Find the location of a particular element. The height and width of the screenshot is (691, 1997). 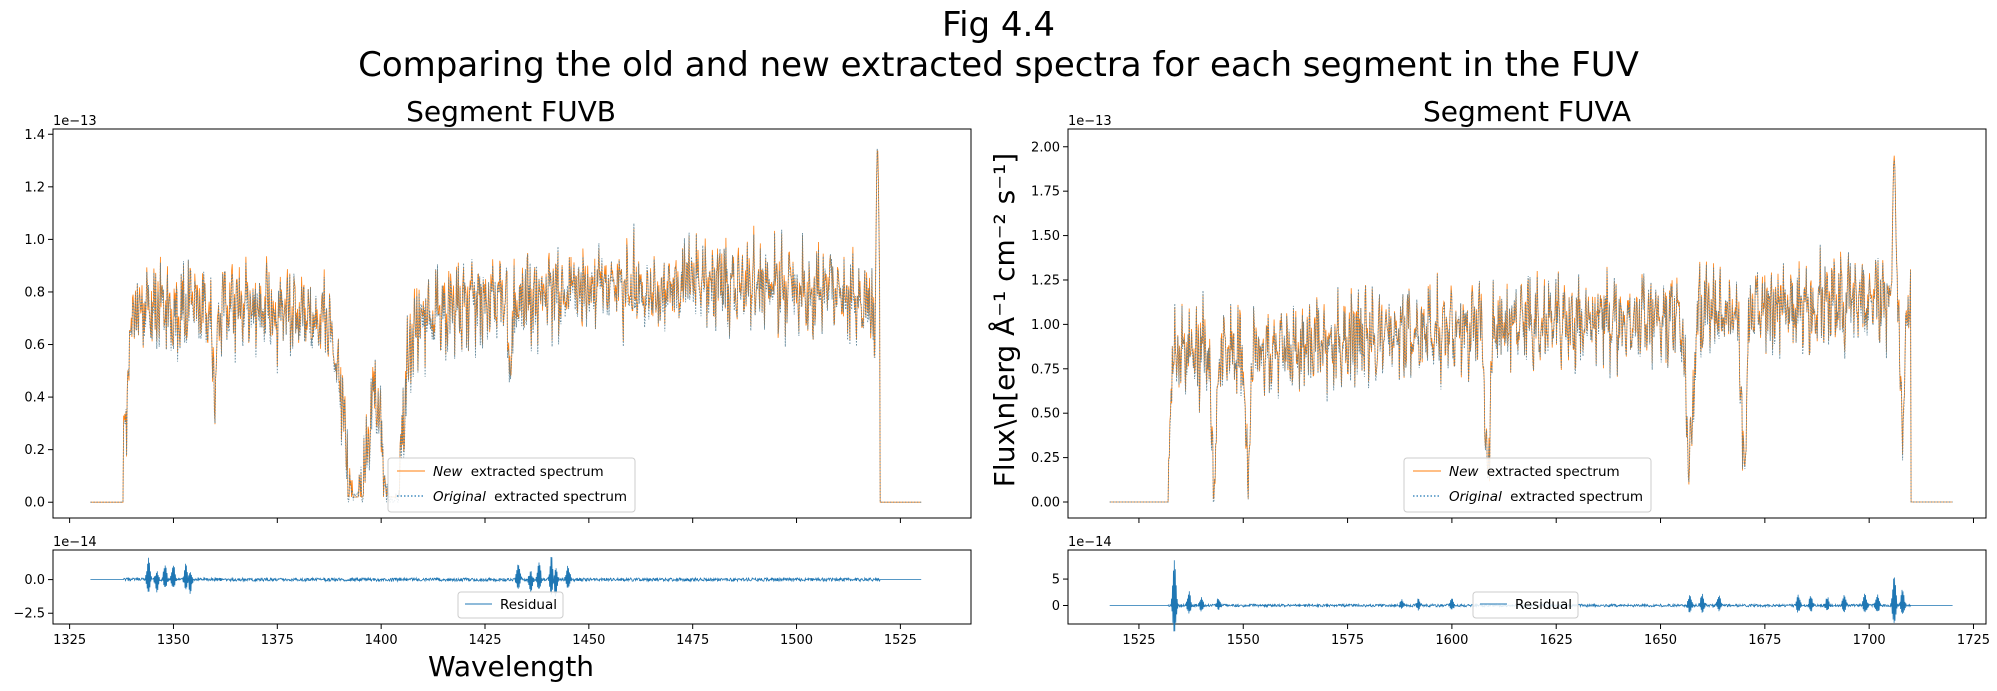

legend-fuvb-residual: Residual is located at coordinates (510, 605).